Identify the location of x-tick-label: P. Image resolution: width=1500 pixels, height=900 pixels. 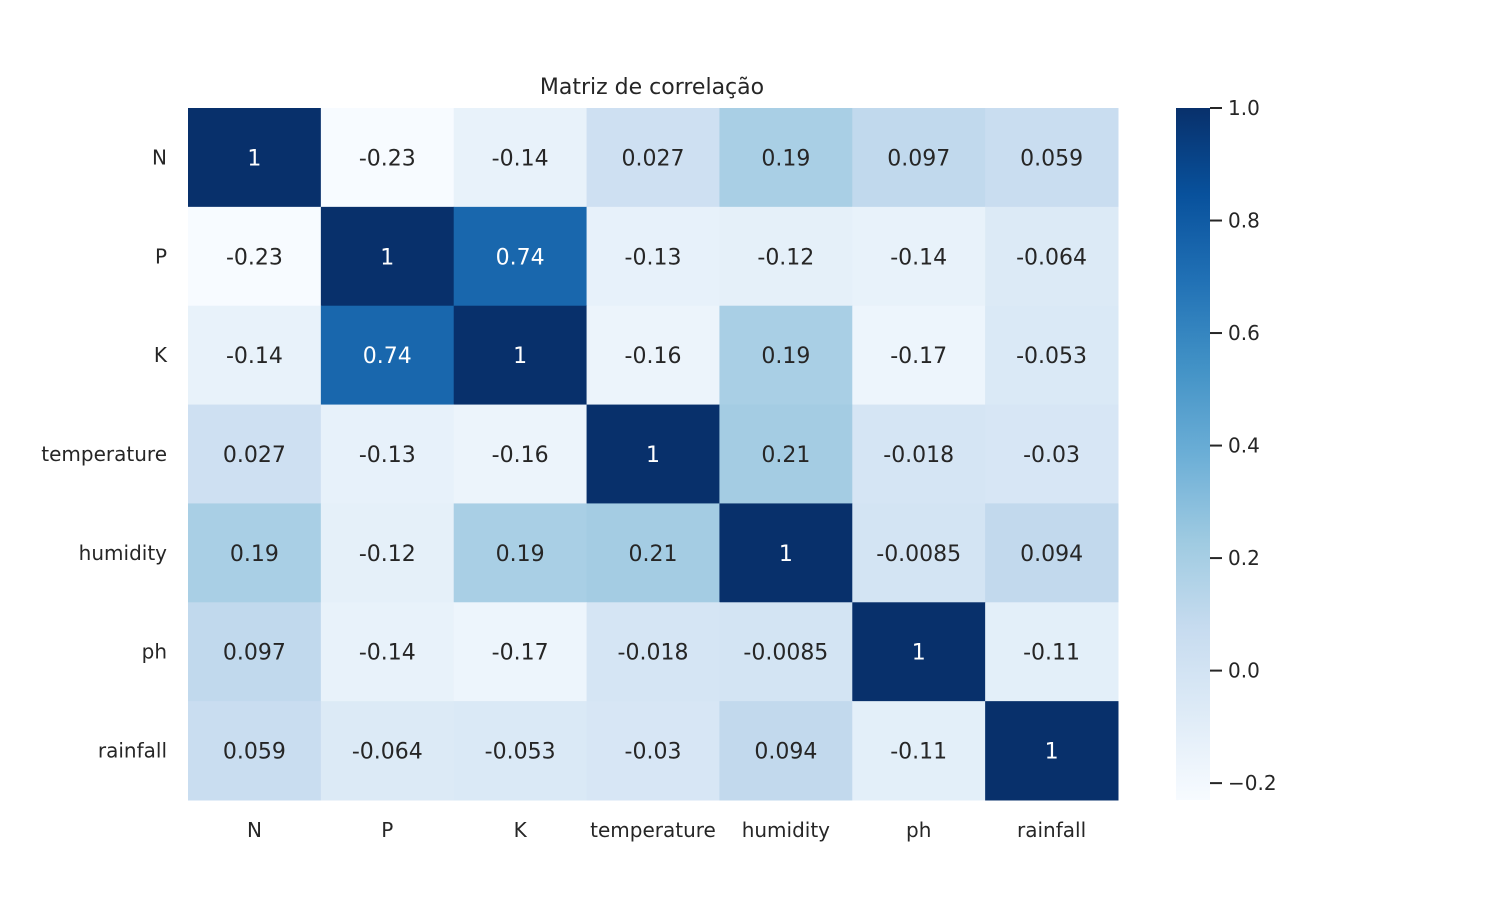
(387, 830).